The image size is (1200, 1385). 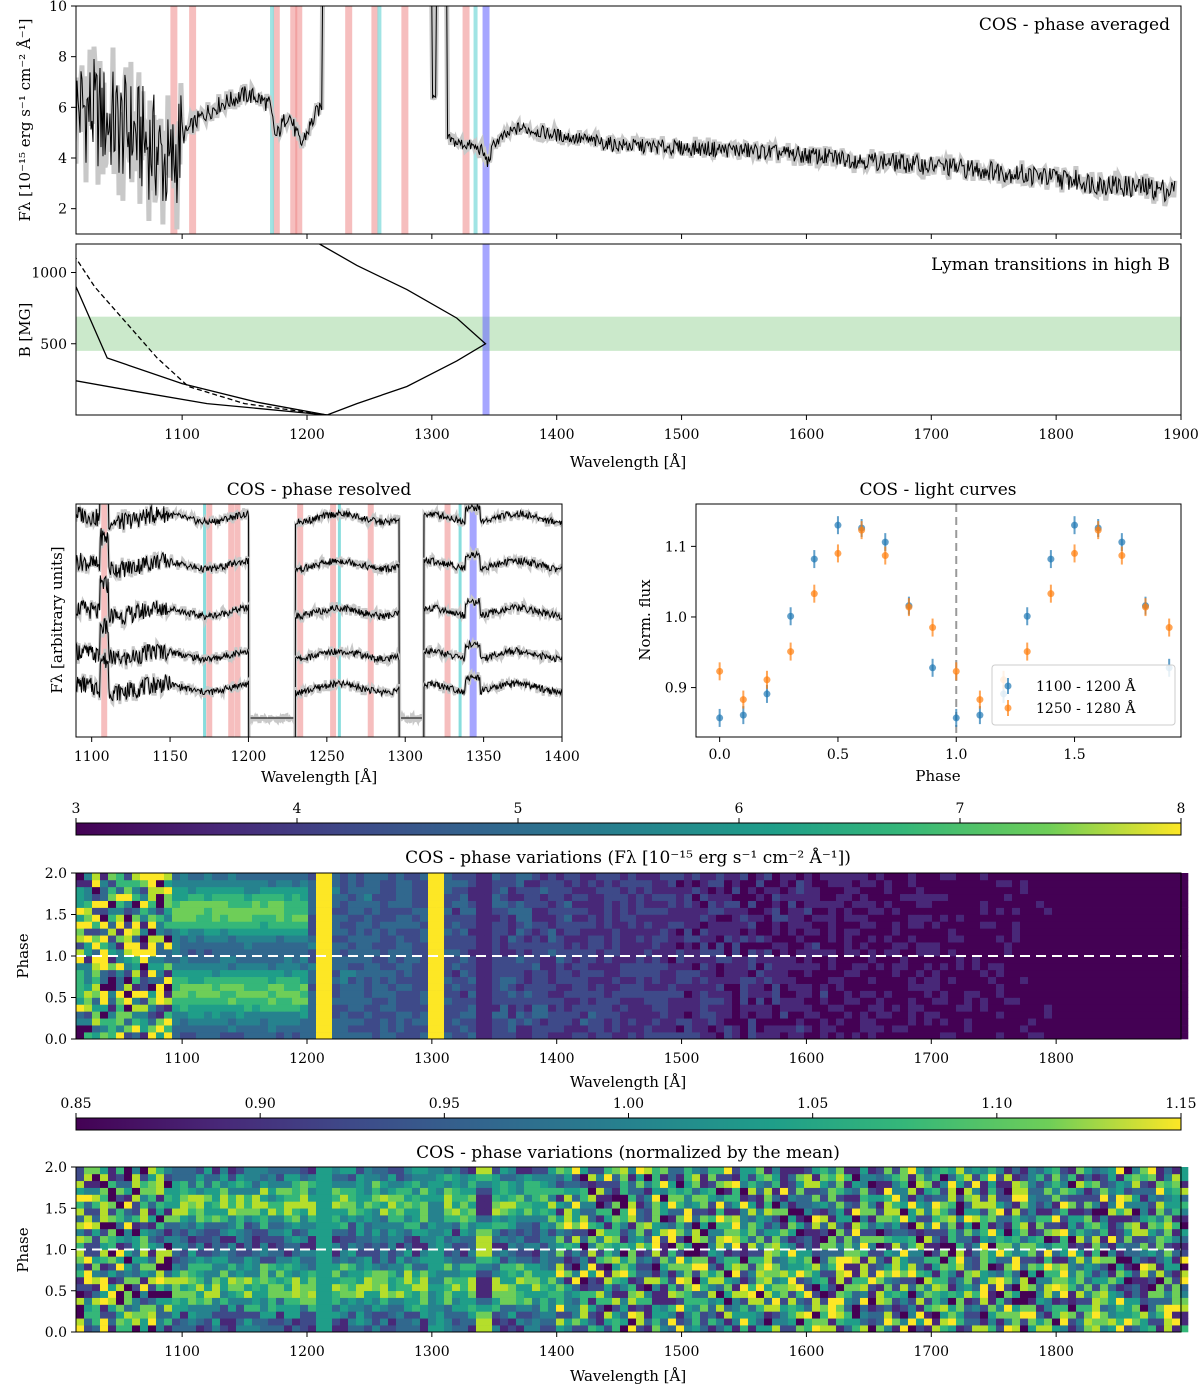 What do you see at coordinates (862, 530) in the screenshot?
I see `light-curve-point` at bounding box center [862, 530].